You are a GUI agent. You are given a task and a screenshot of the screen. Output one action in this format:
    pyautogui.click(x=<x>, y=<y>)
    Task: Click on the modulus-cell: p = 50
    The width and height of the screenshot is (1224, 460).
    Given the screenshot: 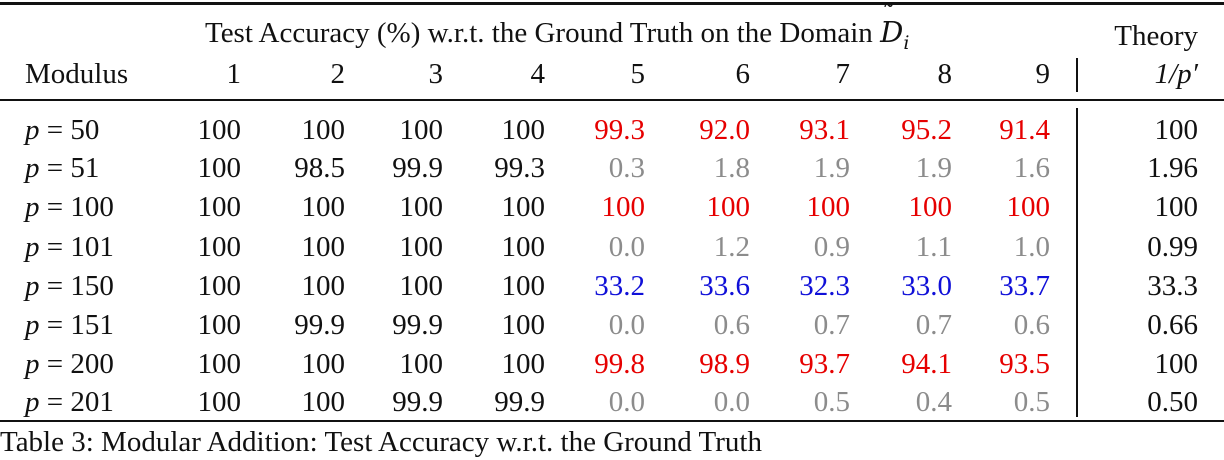 What is the action you would take?
    pyautogui.click(x=62, y=130)
    